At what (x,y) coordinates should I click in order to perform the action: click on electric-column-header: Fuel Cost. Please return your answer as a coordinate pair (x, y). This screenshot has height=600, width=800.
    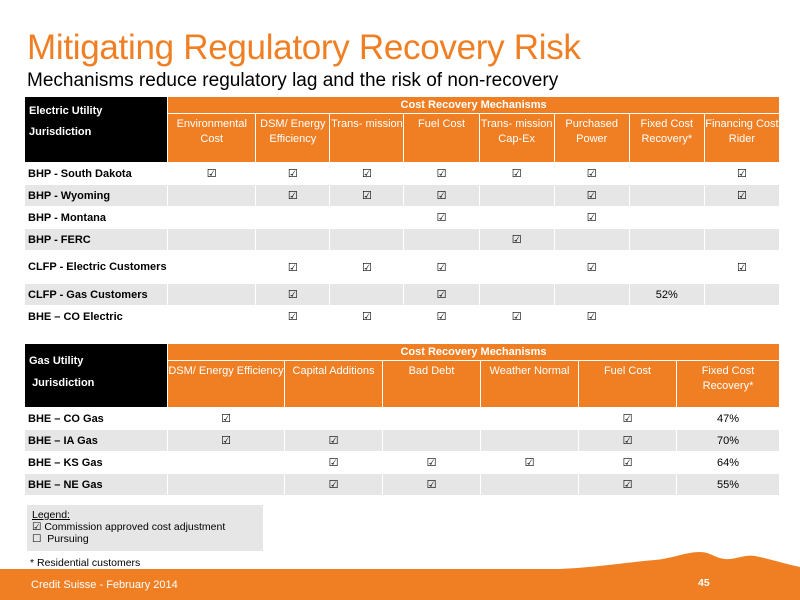
    Looking at the image, I should click on (441, 138).